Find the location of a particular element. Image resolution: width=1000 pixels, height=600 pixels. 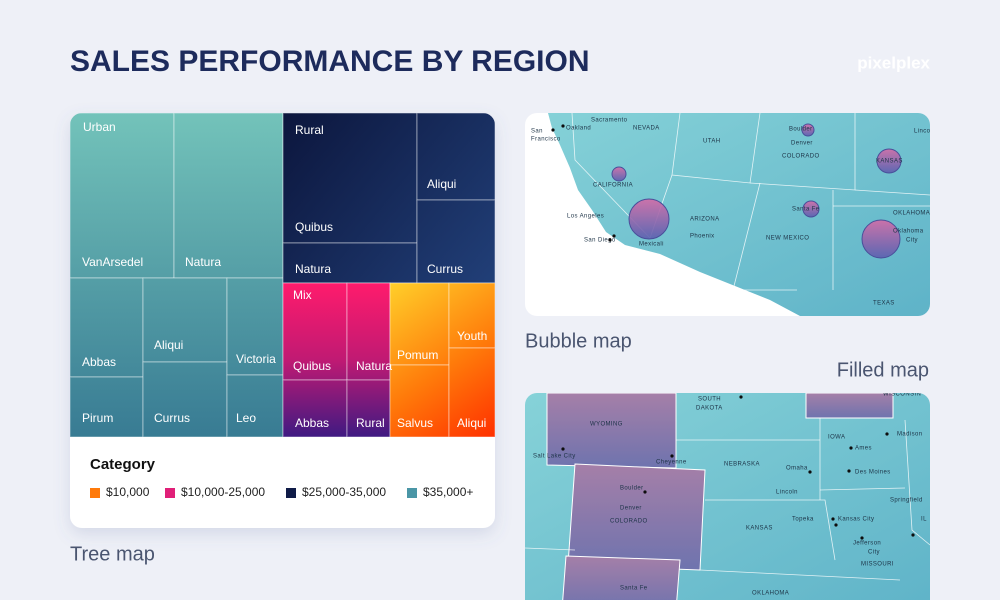

map-label: NEW MEXICO is located at coordinates (787, 239).